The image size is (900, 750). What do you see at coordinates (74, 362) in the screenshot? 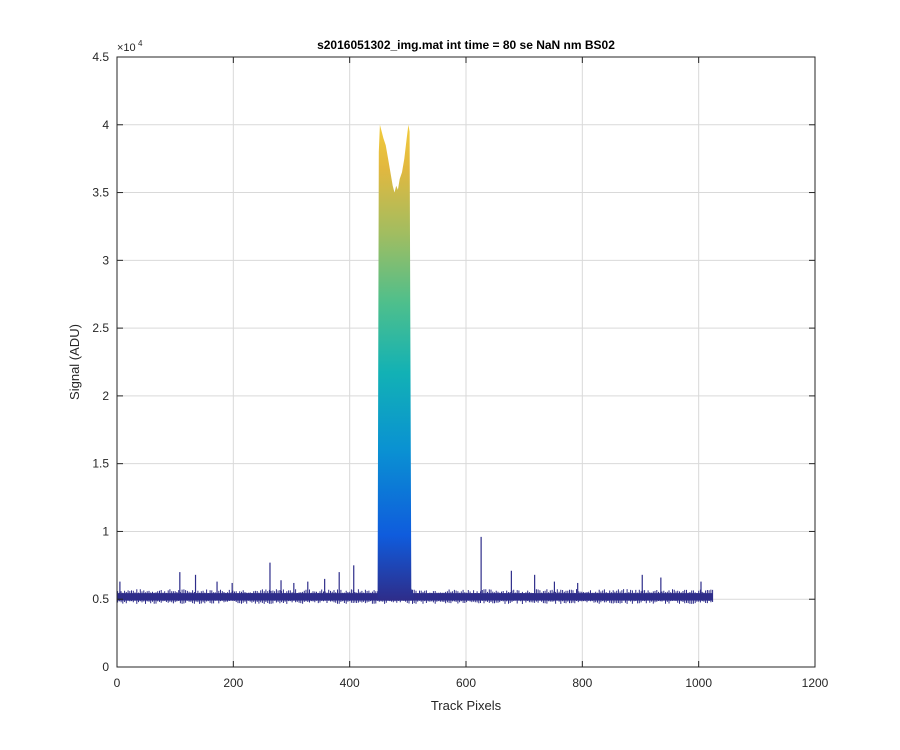
I see `y-axis-label: Signal (ADU)` at bounding box center [74, 362].